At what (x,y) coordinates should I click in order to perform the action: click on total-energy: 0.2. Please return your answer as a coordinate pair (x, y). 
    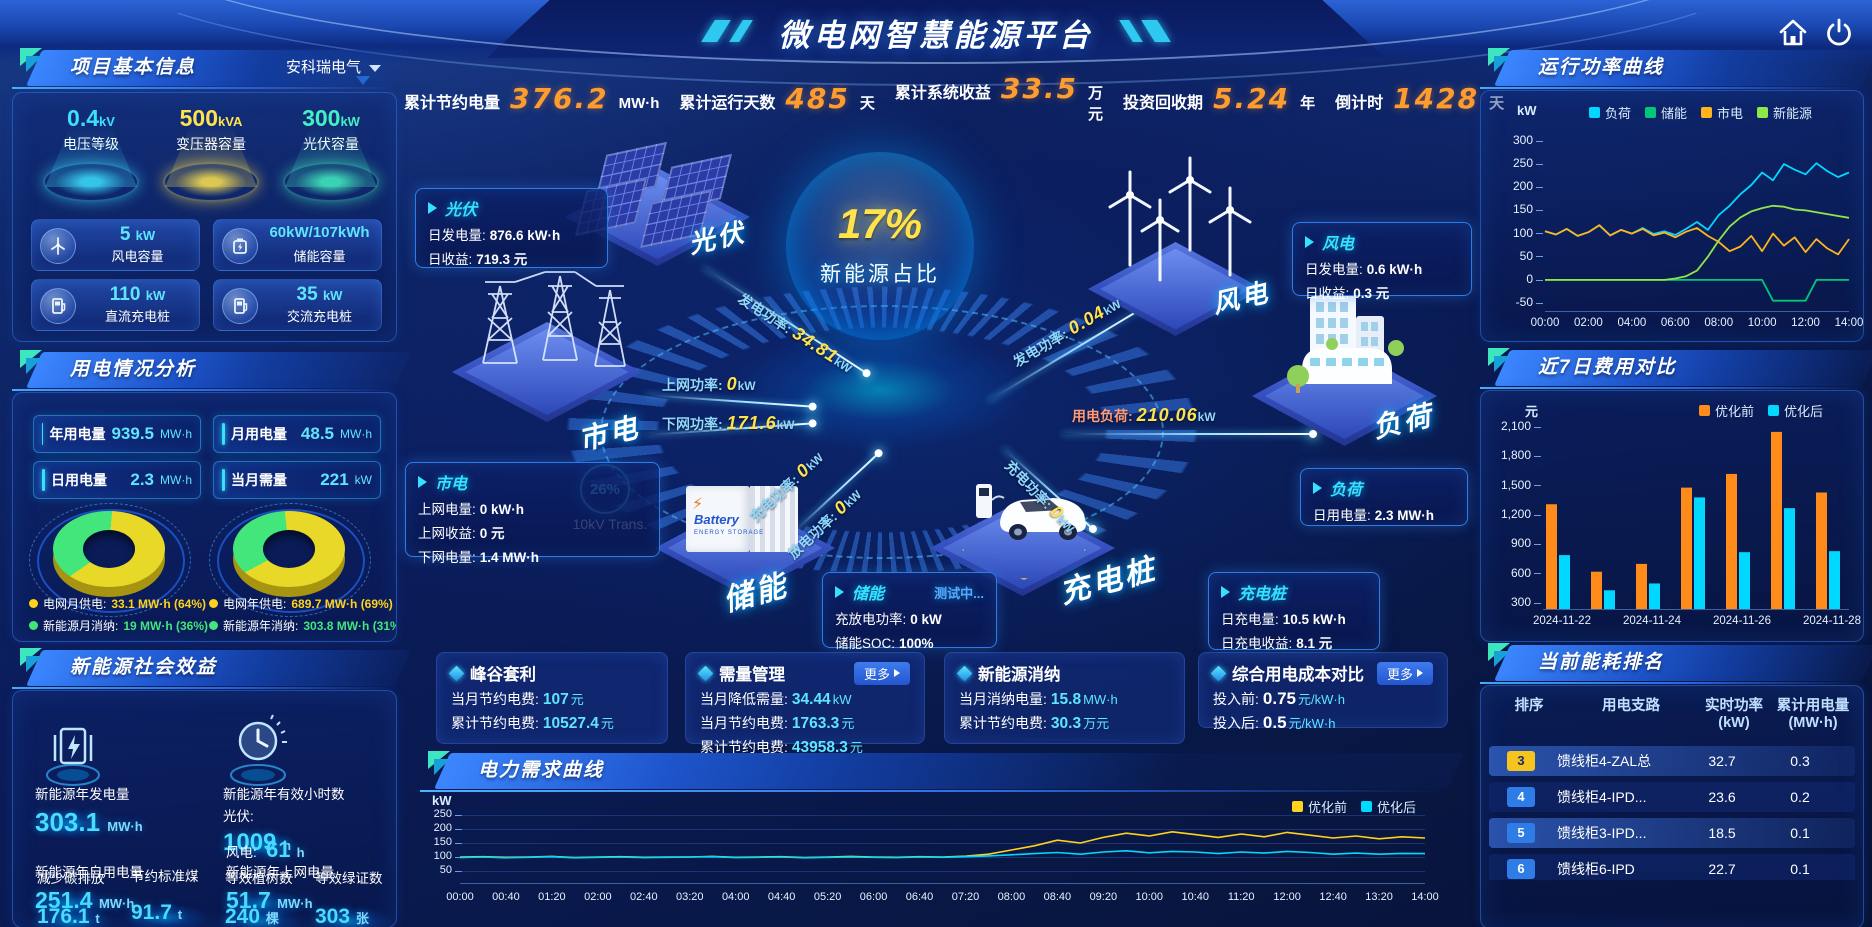
    Looking at the image, I should click on (1800, 797).